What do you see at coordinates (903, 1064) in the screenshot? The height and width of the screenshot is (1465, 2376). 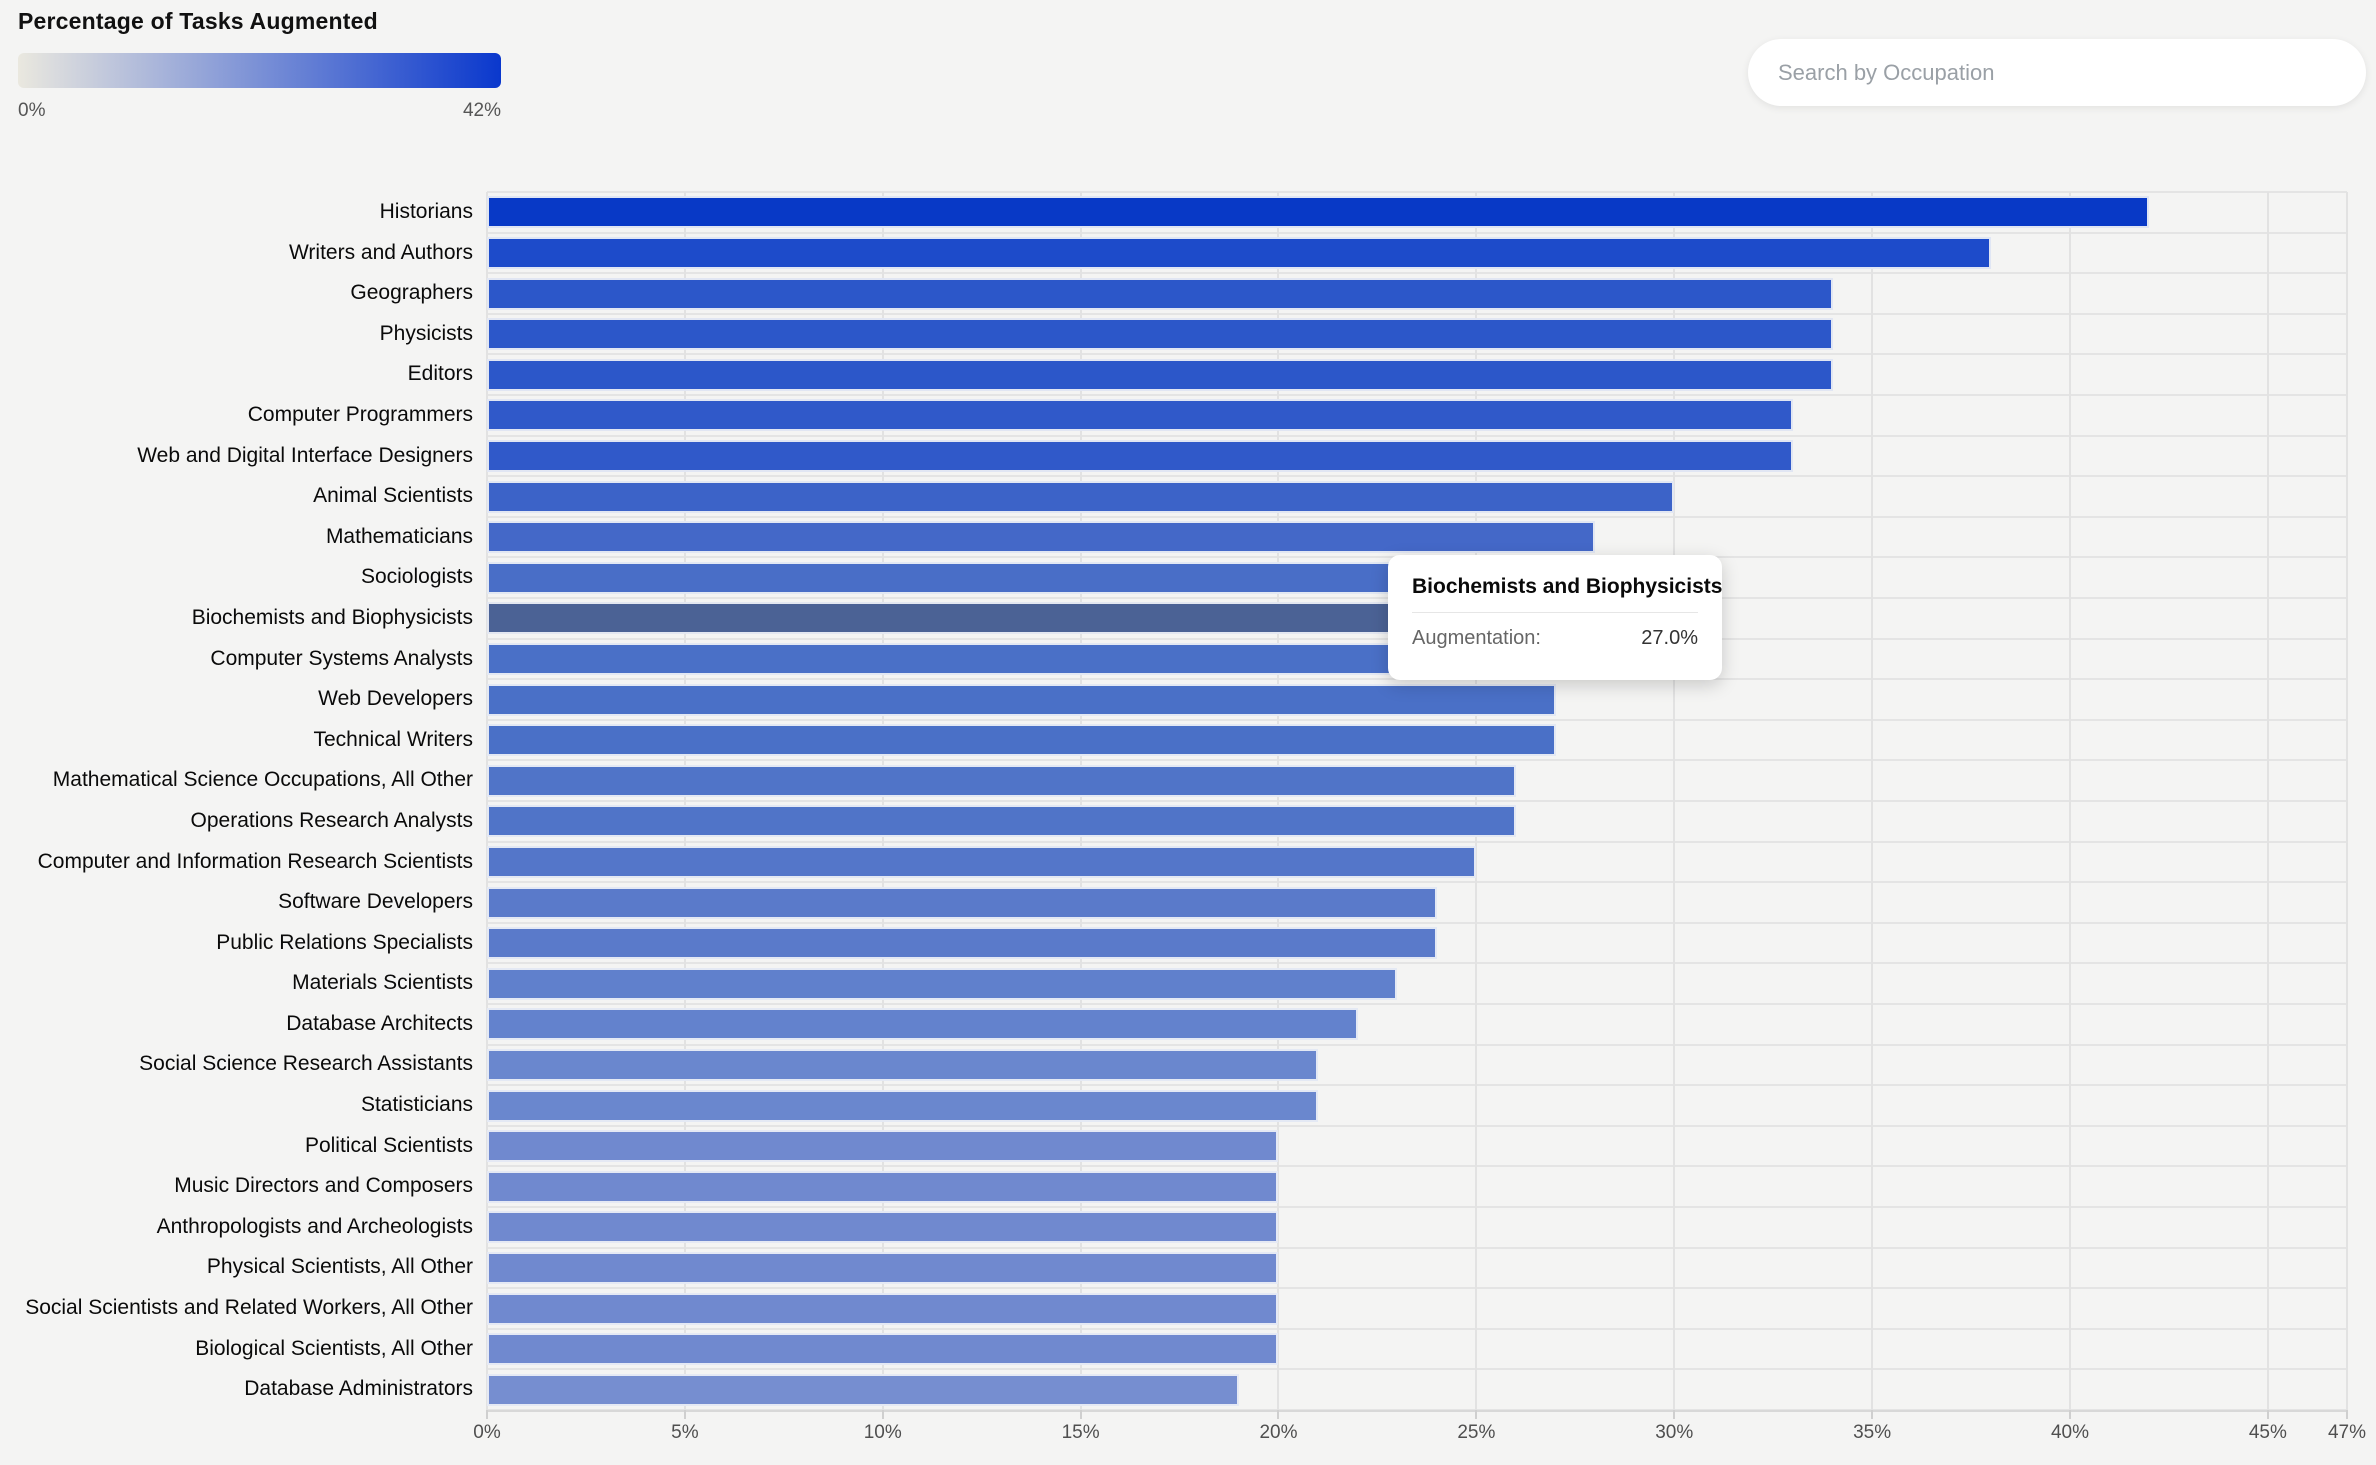 I see `bar-social-science-research-assistants` at bounding box center [903, 1064].